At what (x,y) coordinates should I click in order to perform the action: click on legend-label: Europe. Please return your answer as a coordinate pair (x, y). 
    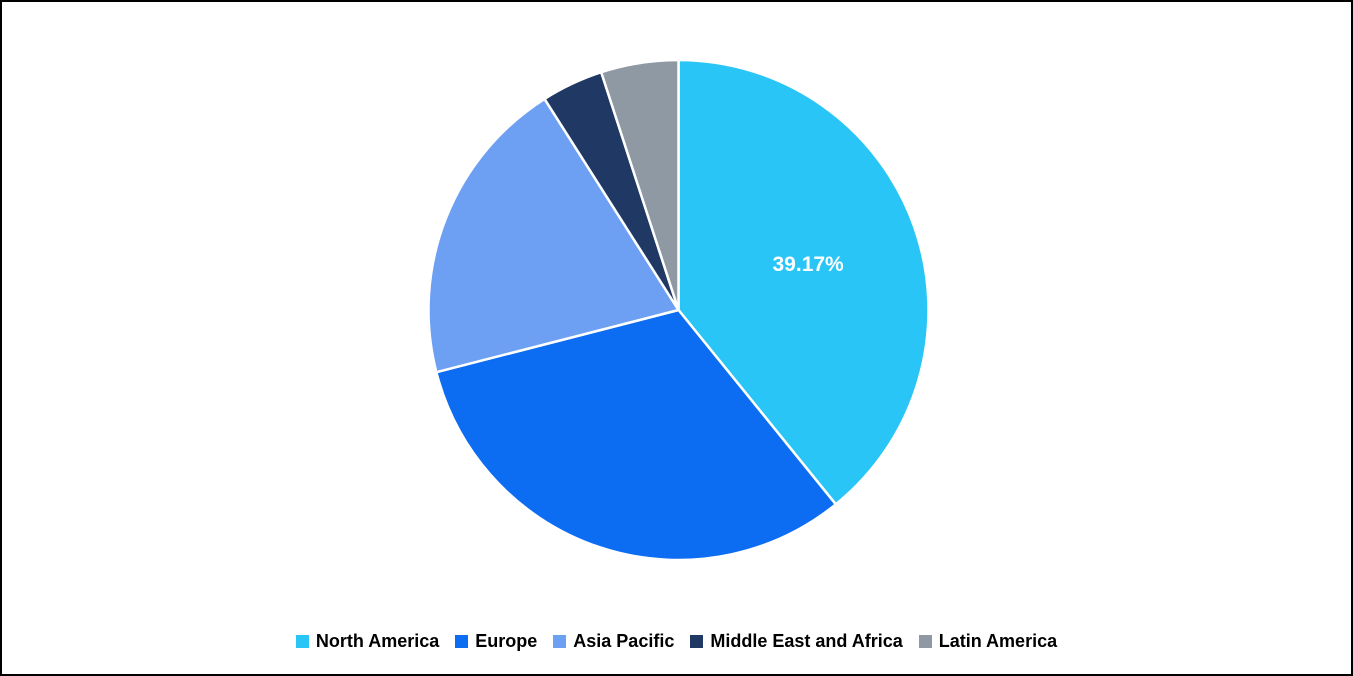
    Looking at the image, I should click on (506, 641).